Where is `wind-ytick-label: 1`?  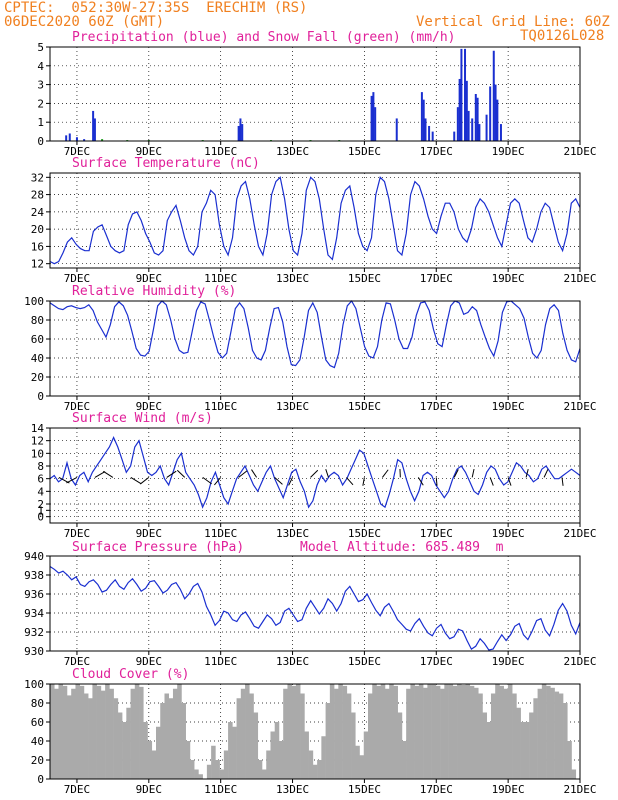
wind-ytick-label: 1 is located at coordinates (40, 510).